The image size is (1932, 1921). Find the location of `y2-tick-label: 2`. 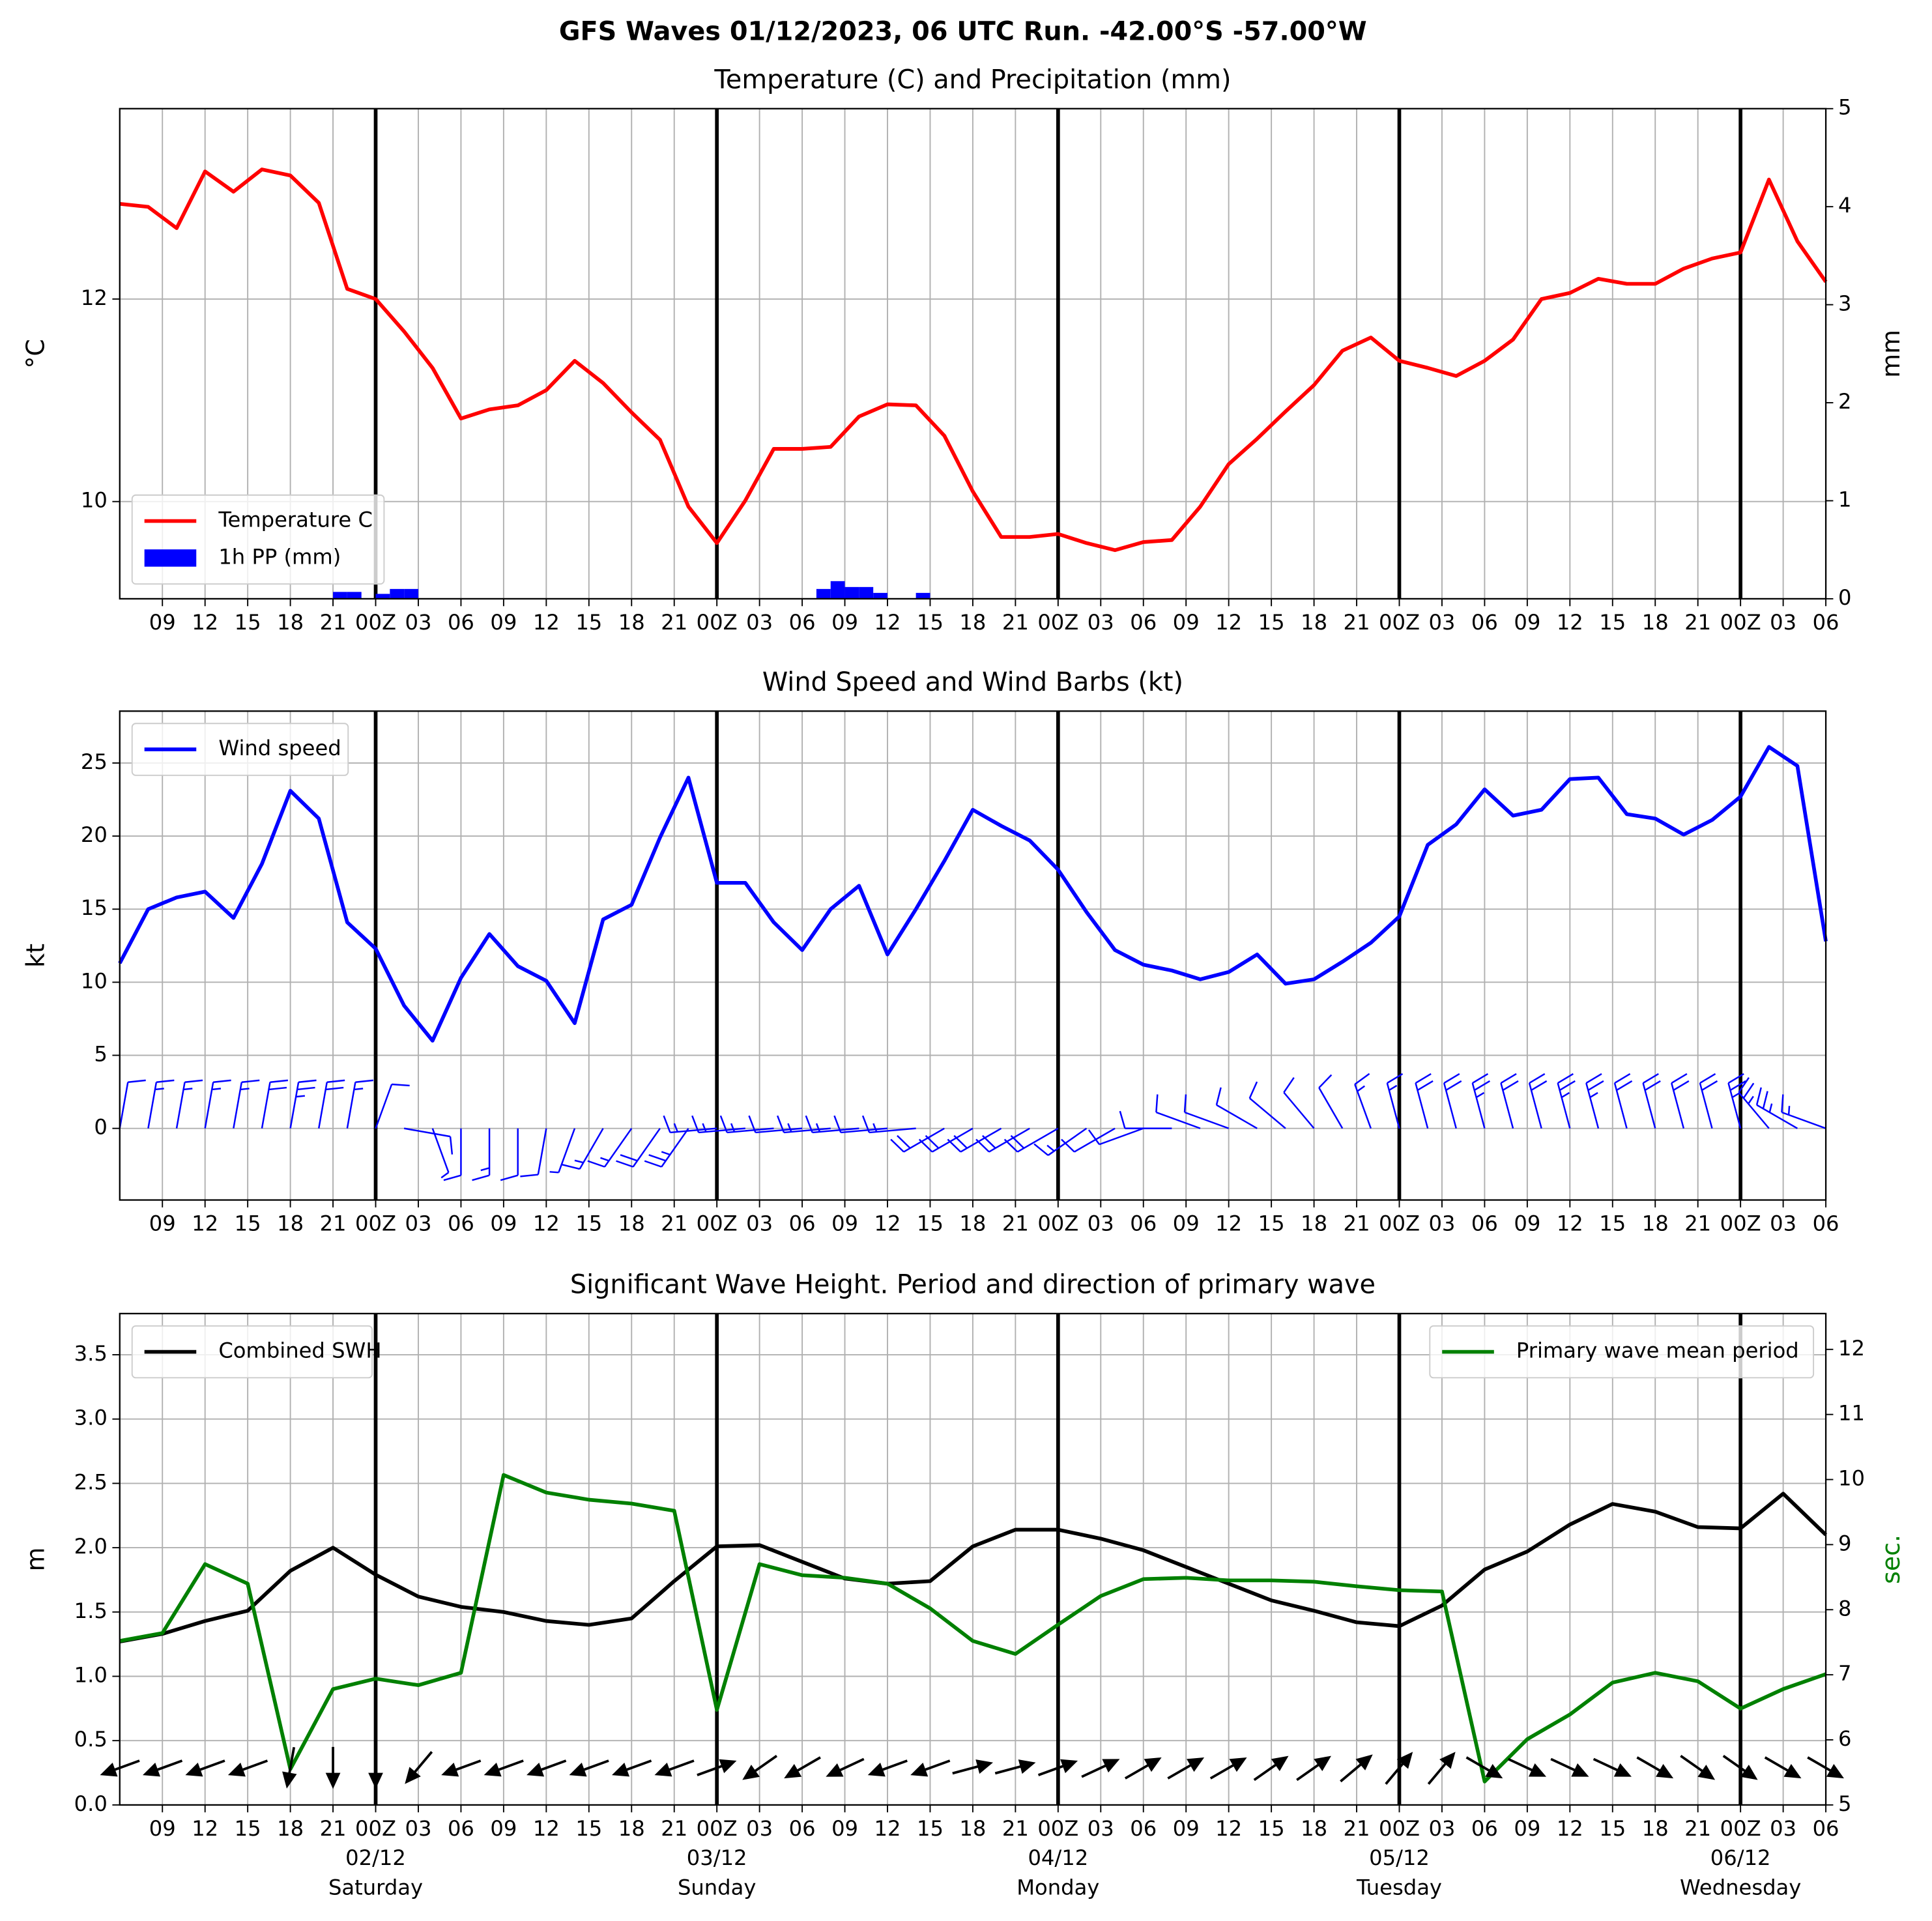

y2-tick-label: 2 is located at coordinates (1844, 401).